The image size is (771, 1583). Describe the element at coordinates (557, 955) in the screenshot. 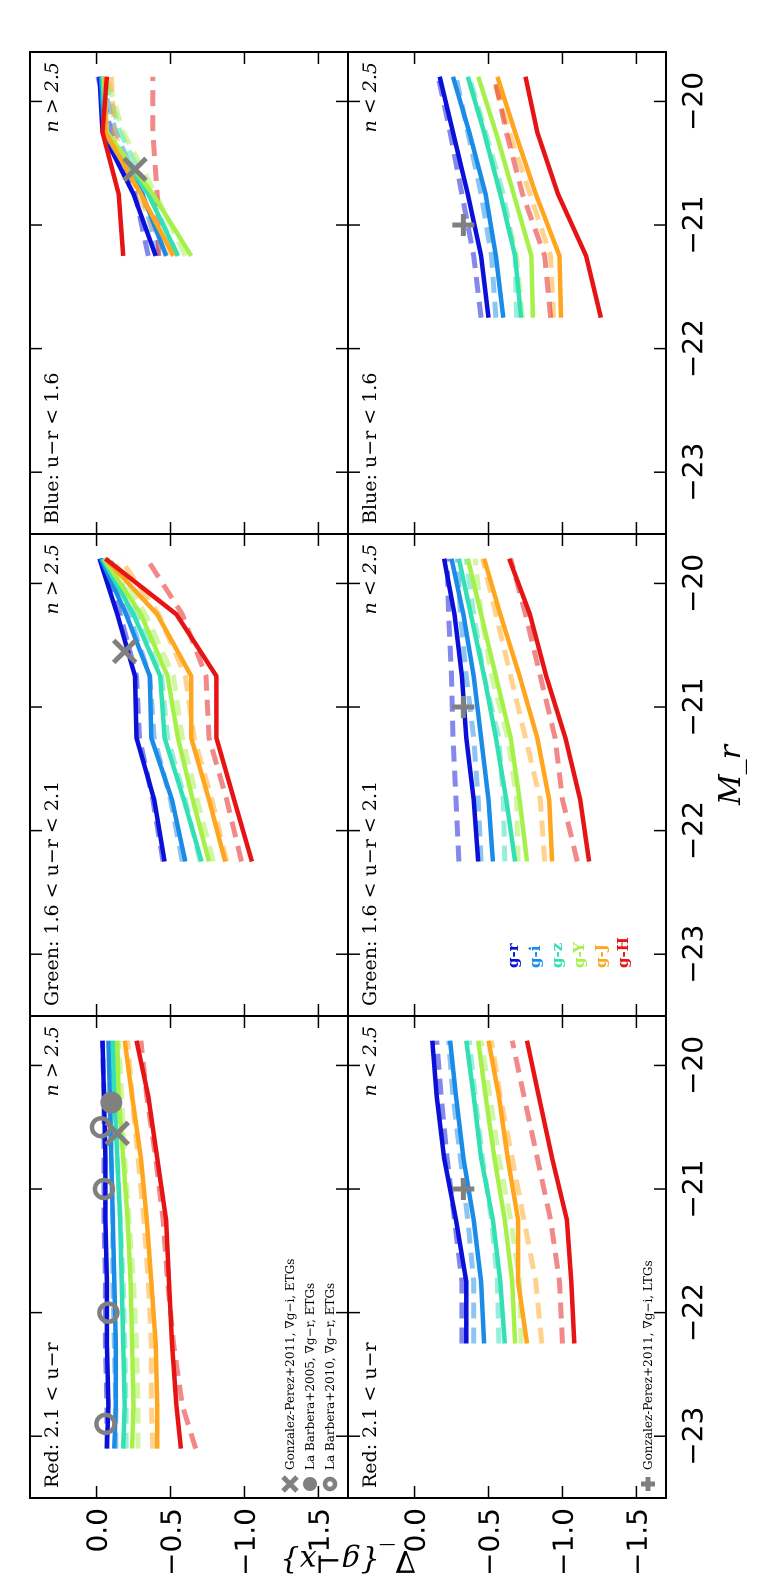

I see `color-label-g-z: g-z` at that location.